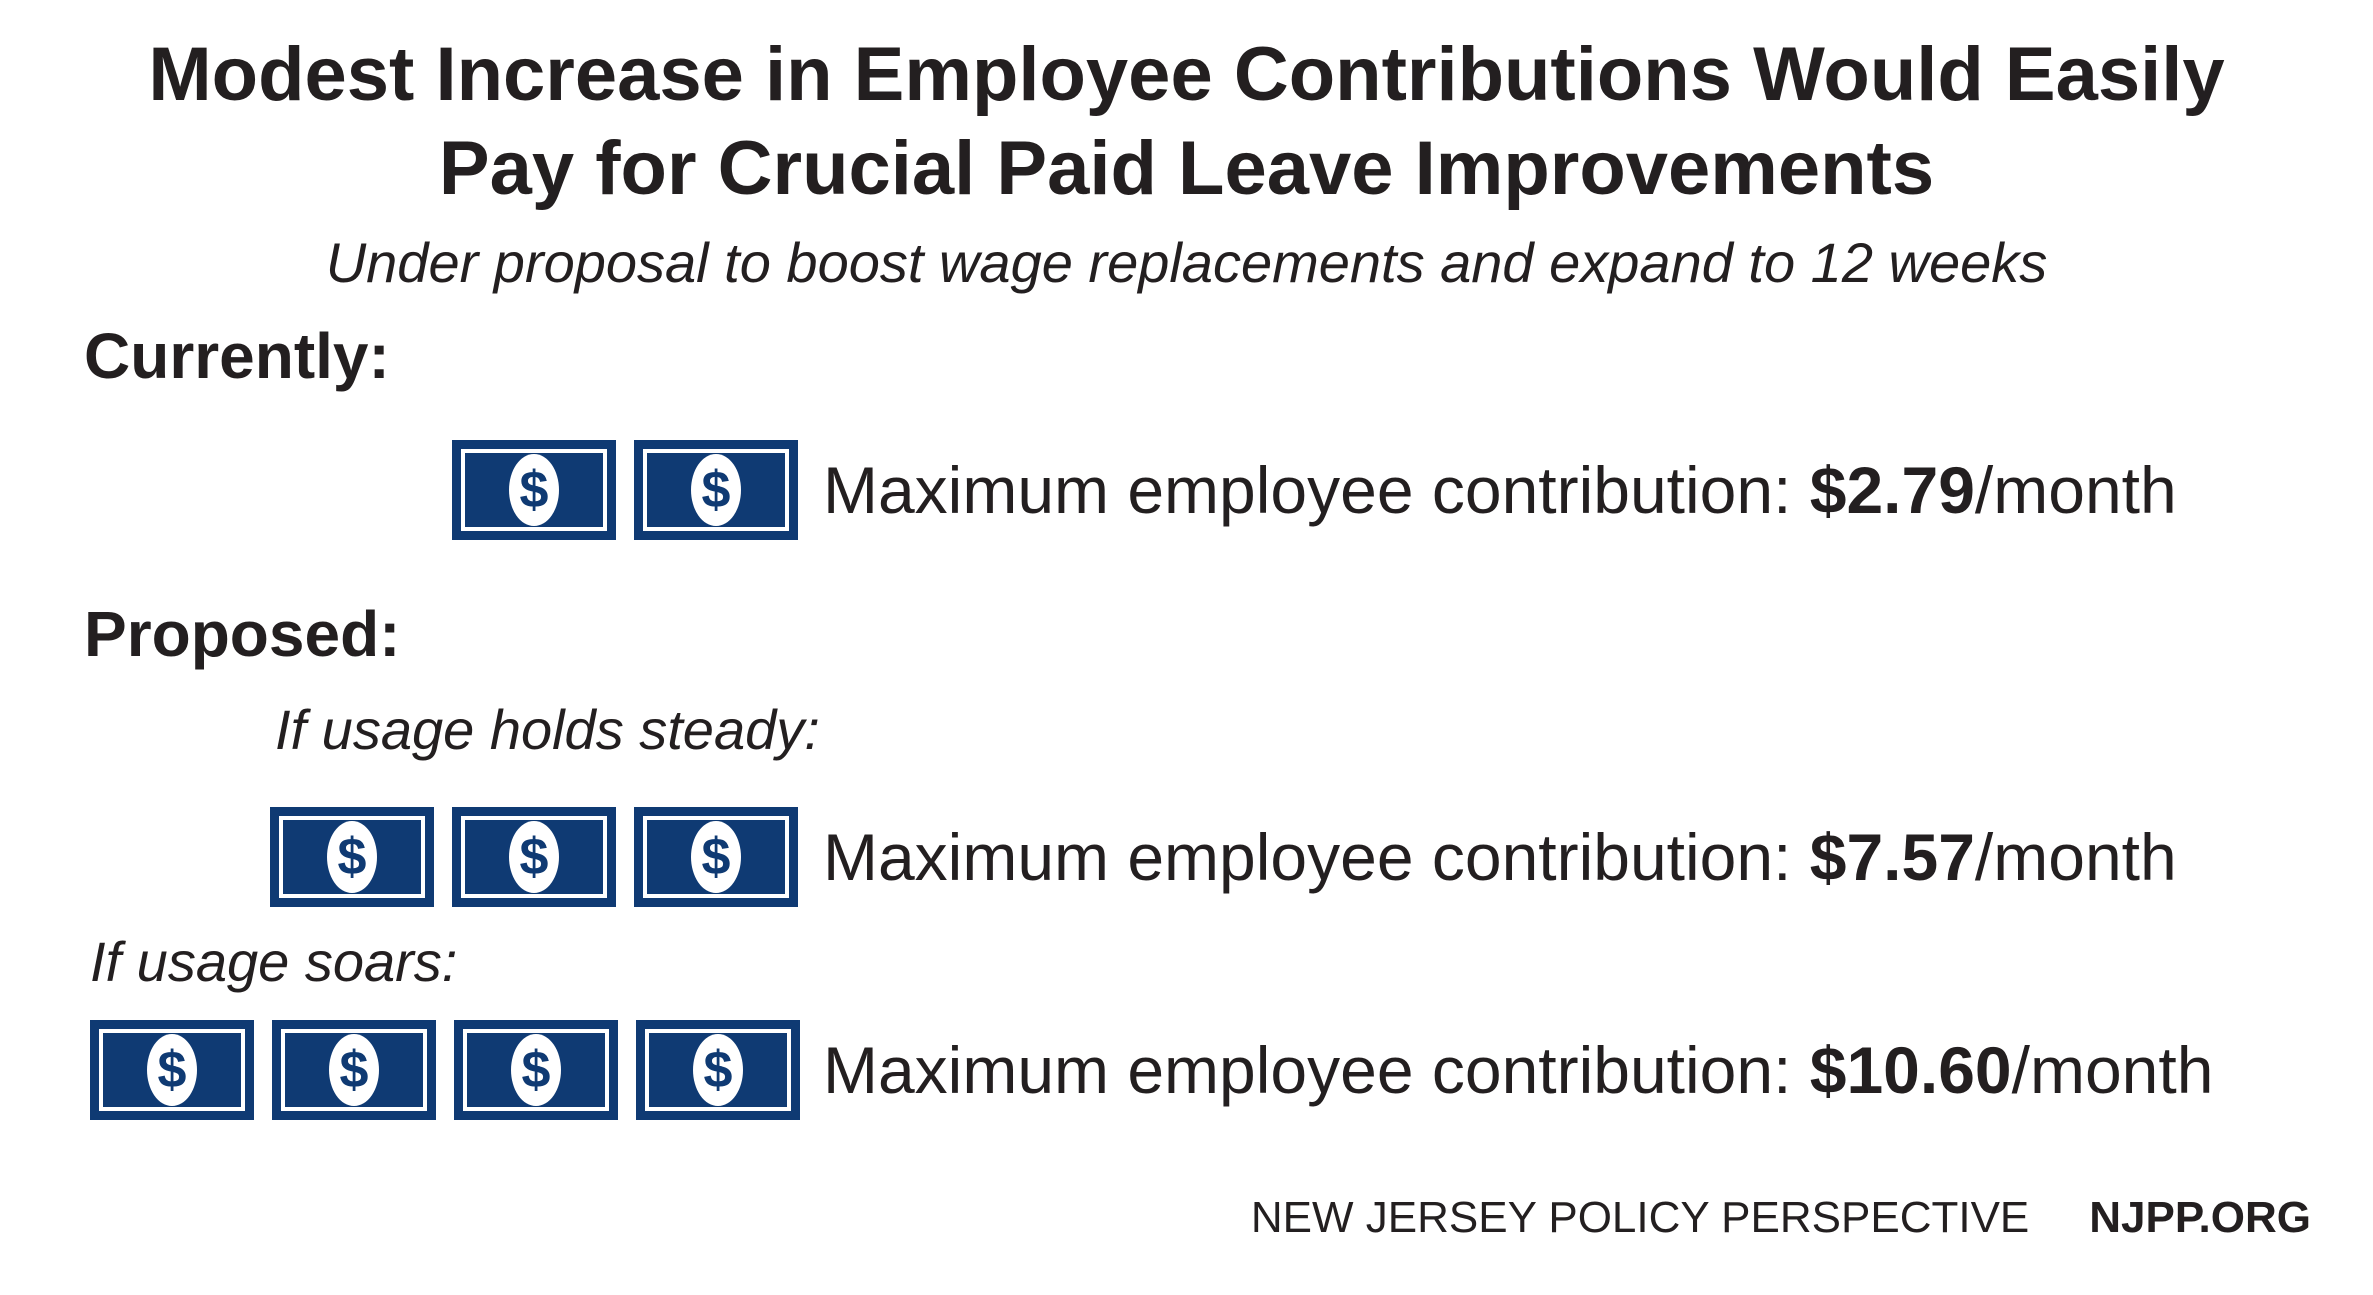 This screenshot has width=2373, height=1295. Describe the element at coordinates (1910, 1070) in the screenshot. I see `contribution-amount: $10.60` at that location.